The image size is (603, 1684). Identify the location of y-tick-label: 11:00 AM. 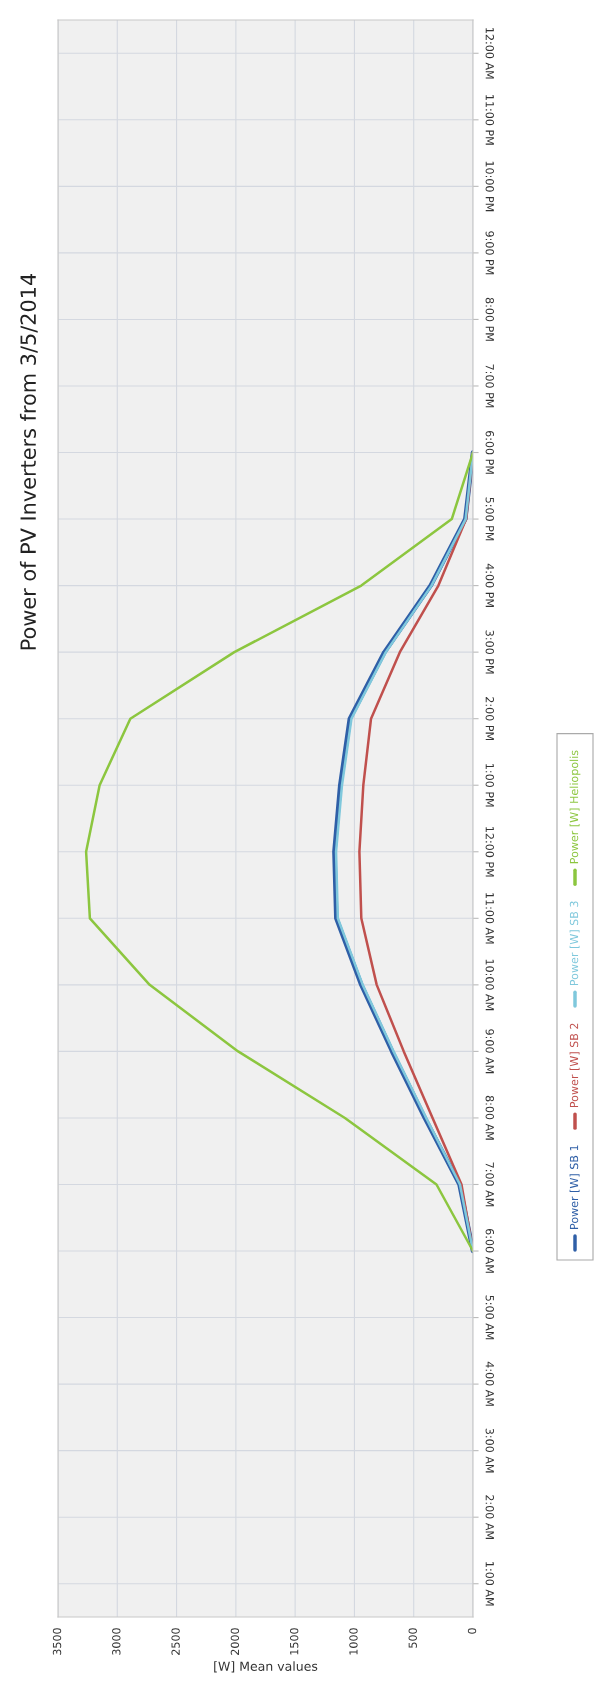
(489, 918).